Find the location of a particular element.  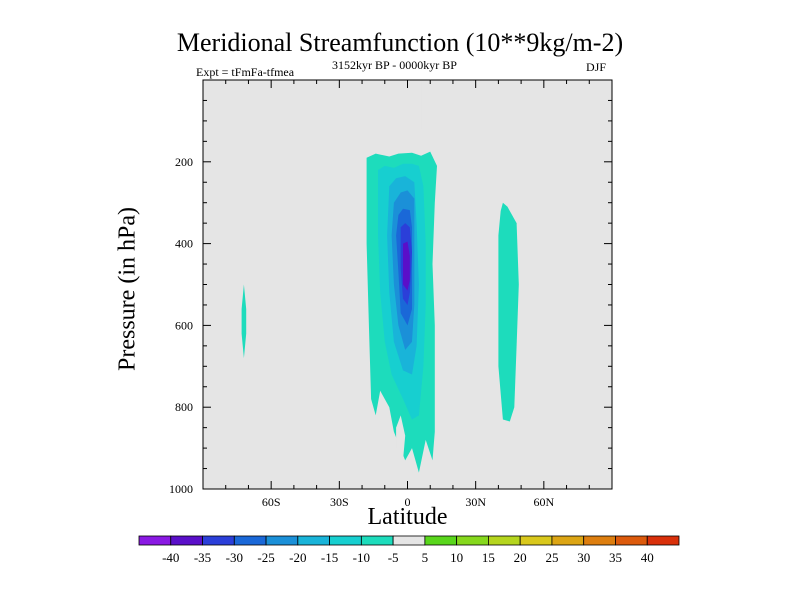

colorbar-label: 5 is located at coordinates (425, 557).